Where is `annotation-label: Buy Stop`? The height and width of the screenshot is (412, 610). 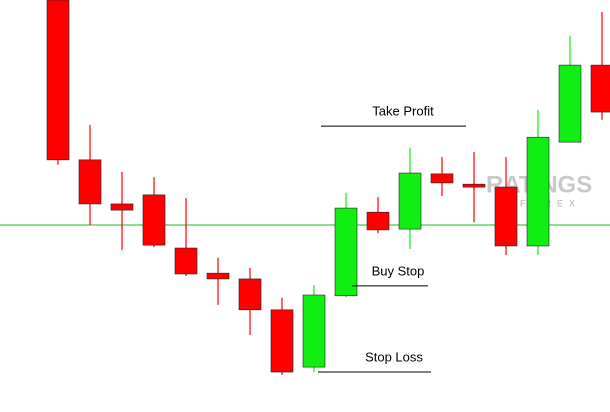
annotation-label: Buy Stop is located at coordinates (398, 270).